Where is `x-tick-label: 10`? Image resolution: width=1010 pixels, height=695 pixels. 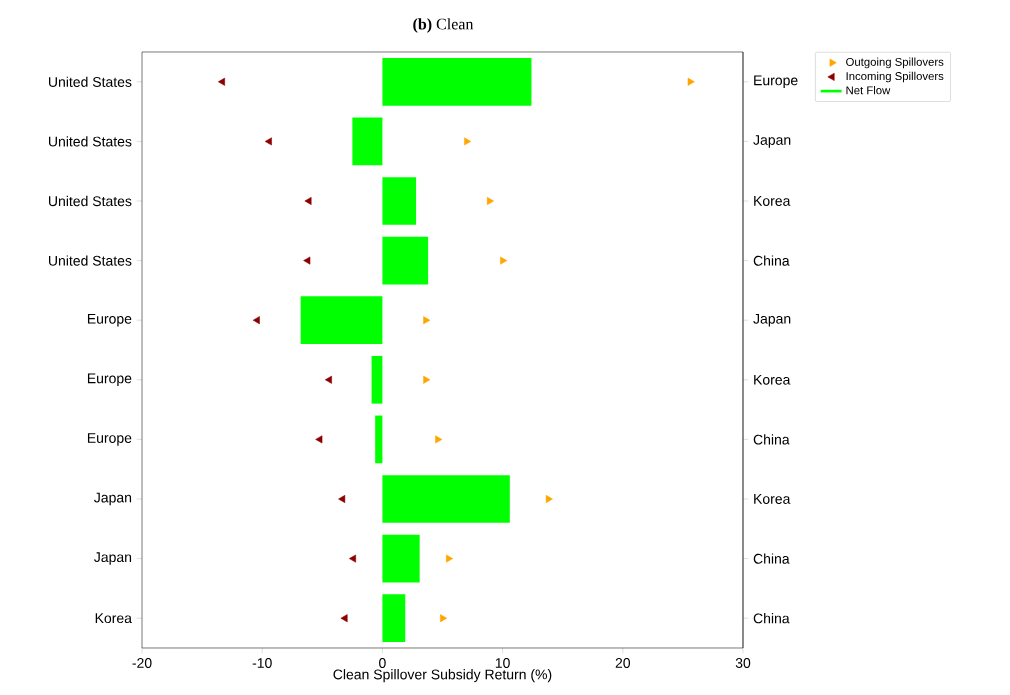
x-tick-label: 10 is located at coordinates (502, 663).